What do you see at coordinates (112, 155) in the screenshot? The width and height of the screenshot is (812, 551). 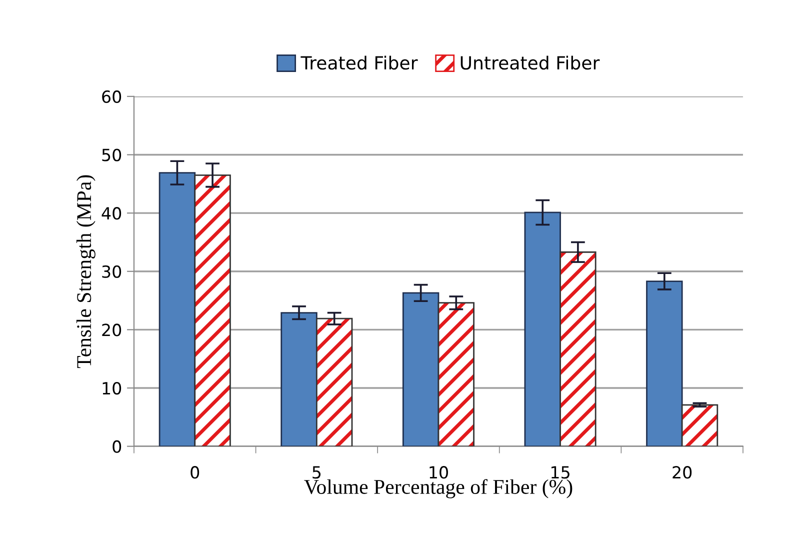 I see `y-tick-label: 50` at bounding box center [112, 155].